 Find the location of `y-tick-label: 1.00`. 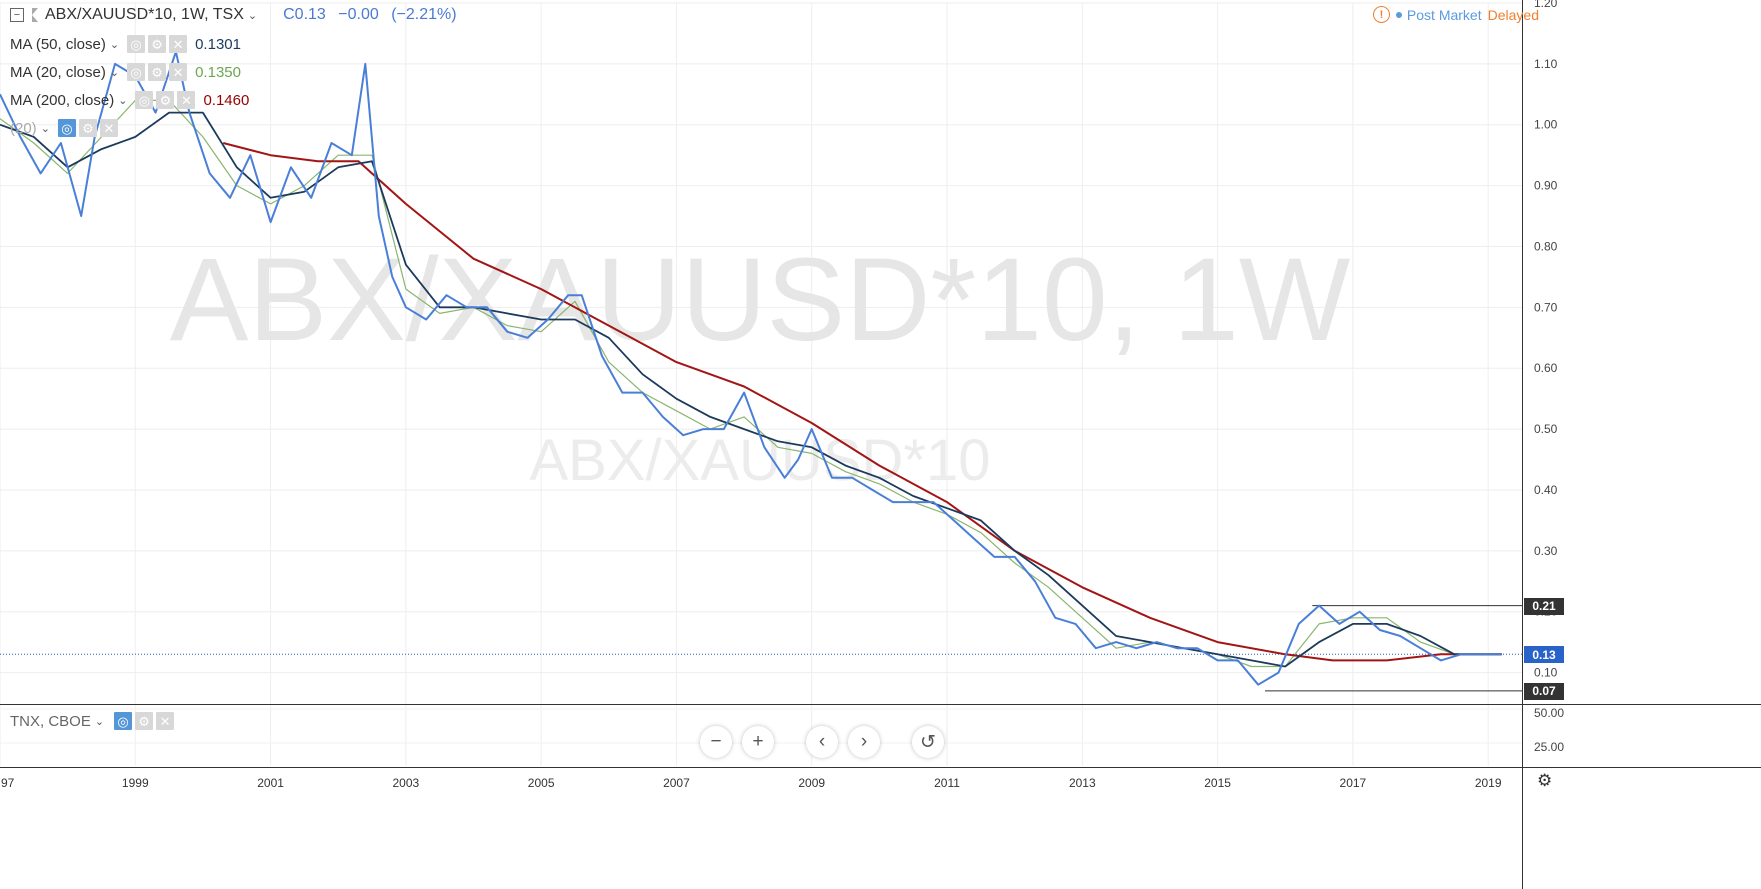

y-tick-label: 1.00 is located at coordinates (1546, 125).